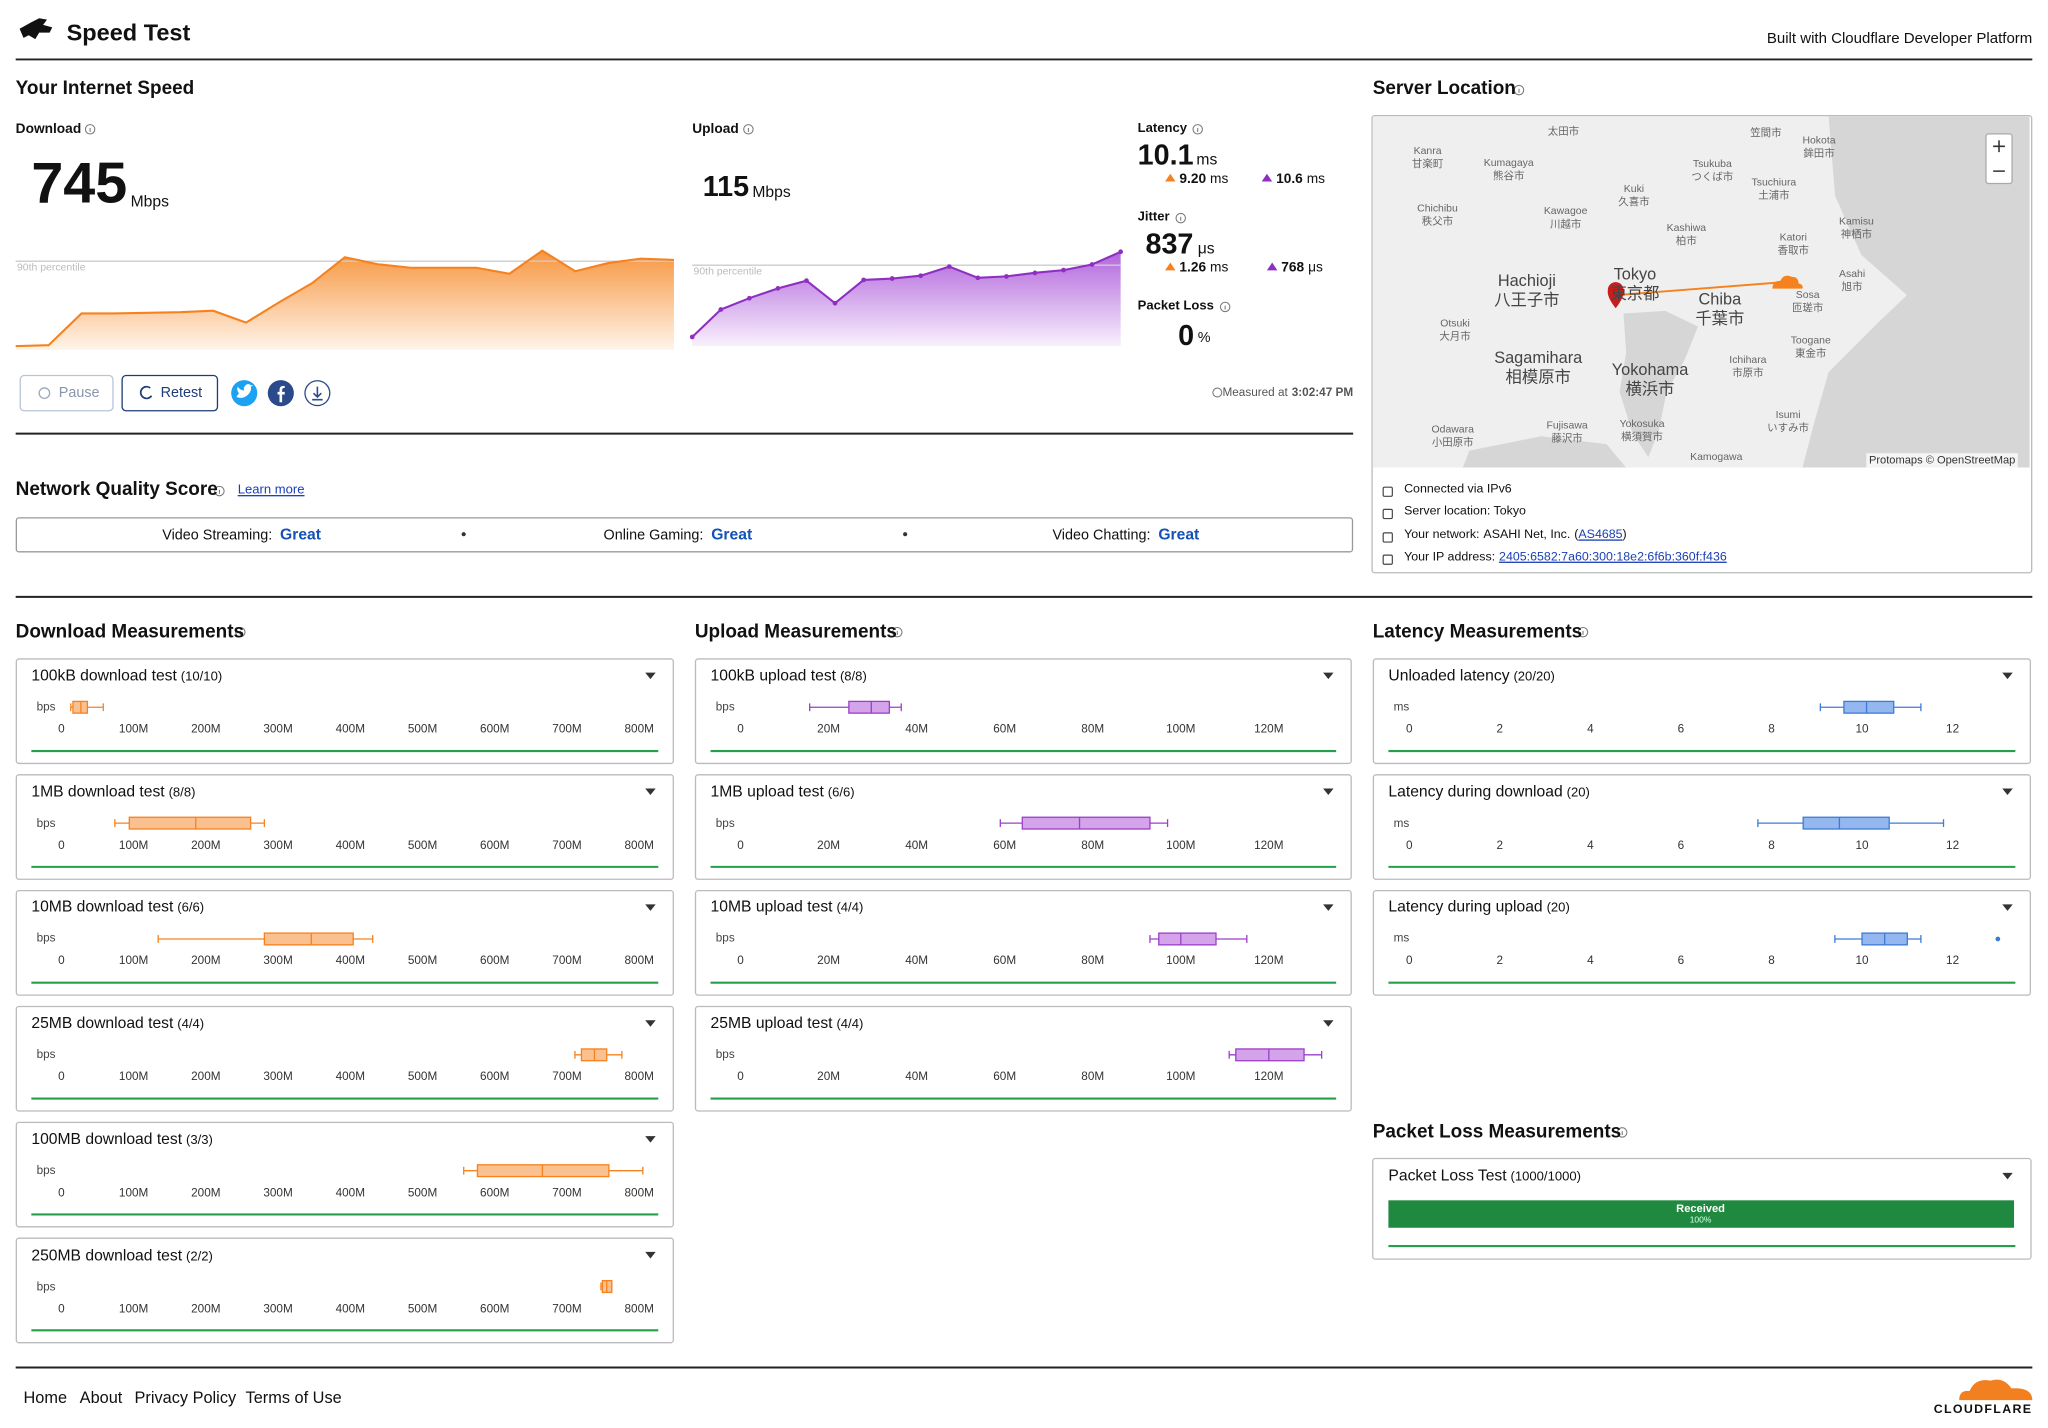 Image resolution: width=2048 pixels, height=1428 pixels. I want to click on asn-link: AS4685, so click(1600, 535).